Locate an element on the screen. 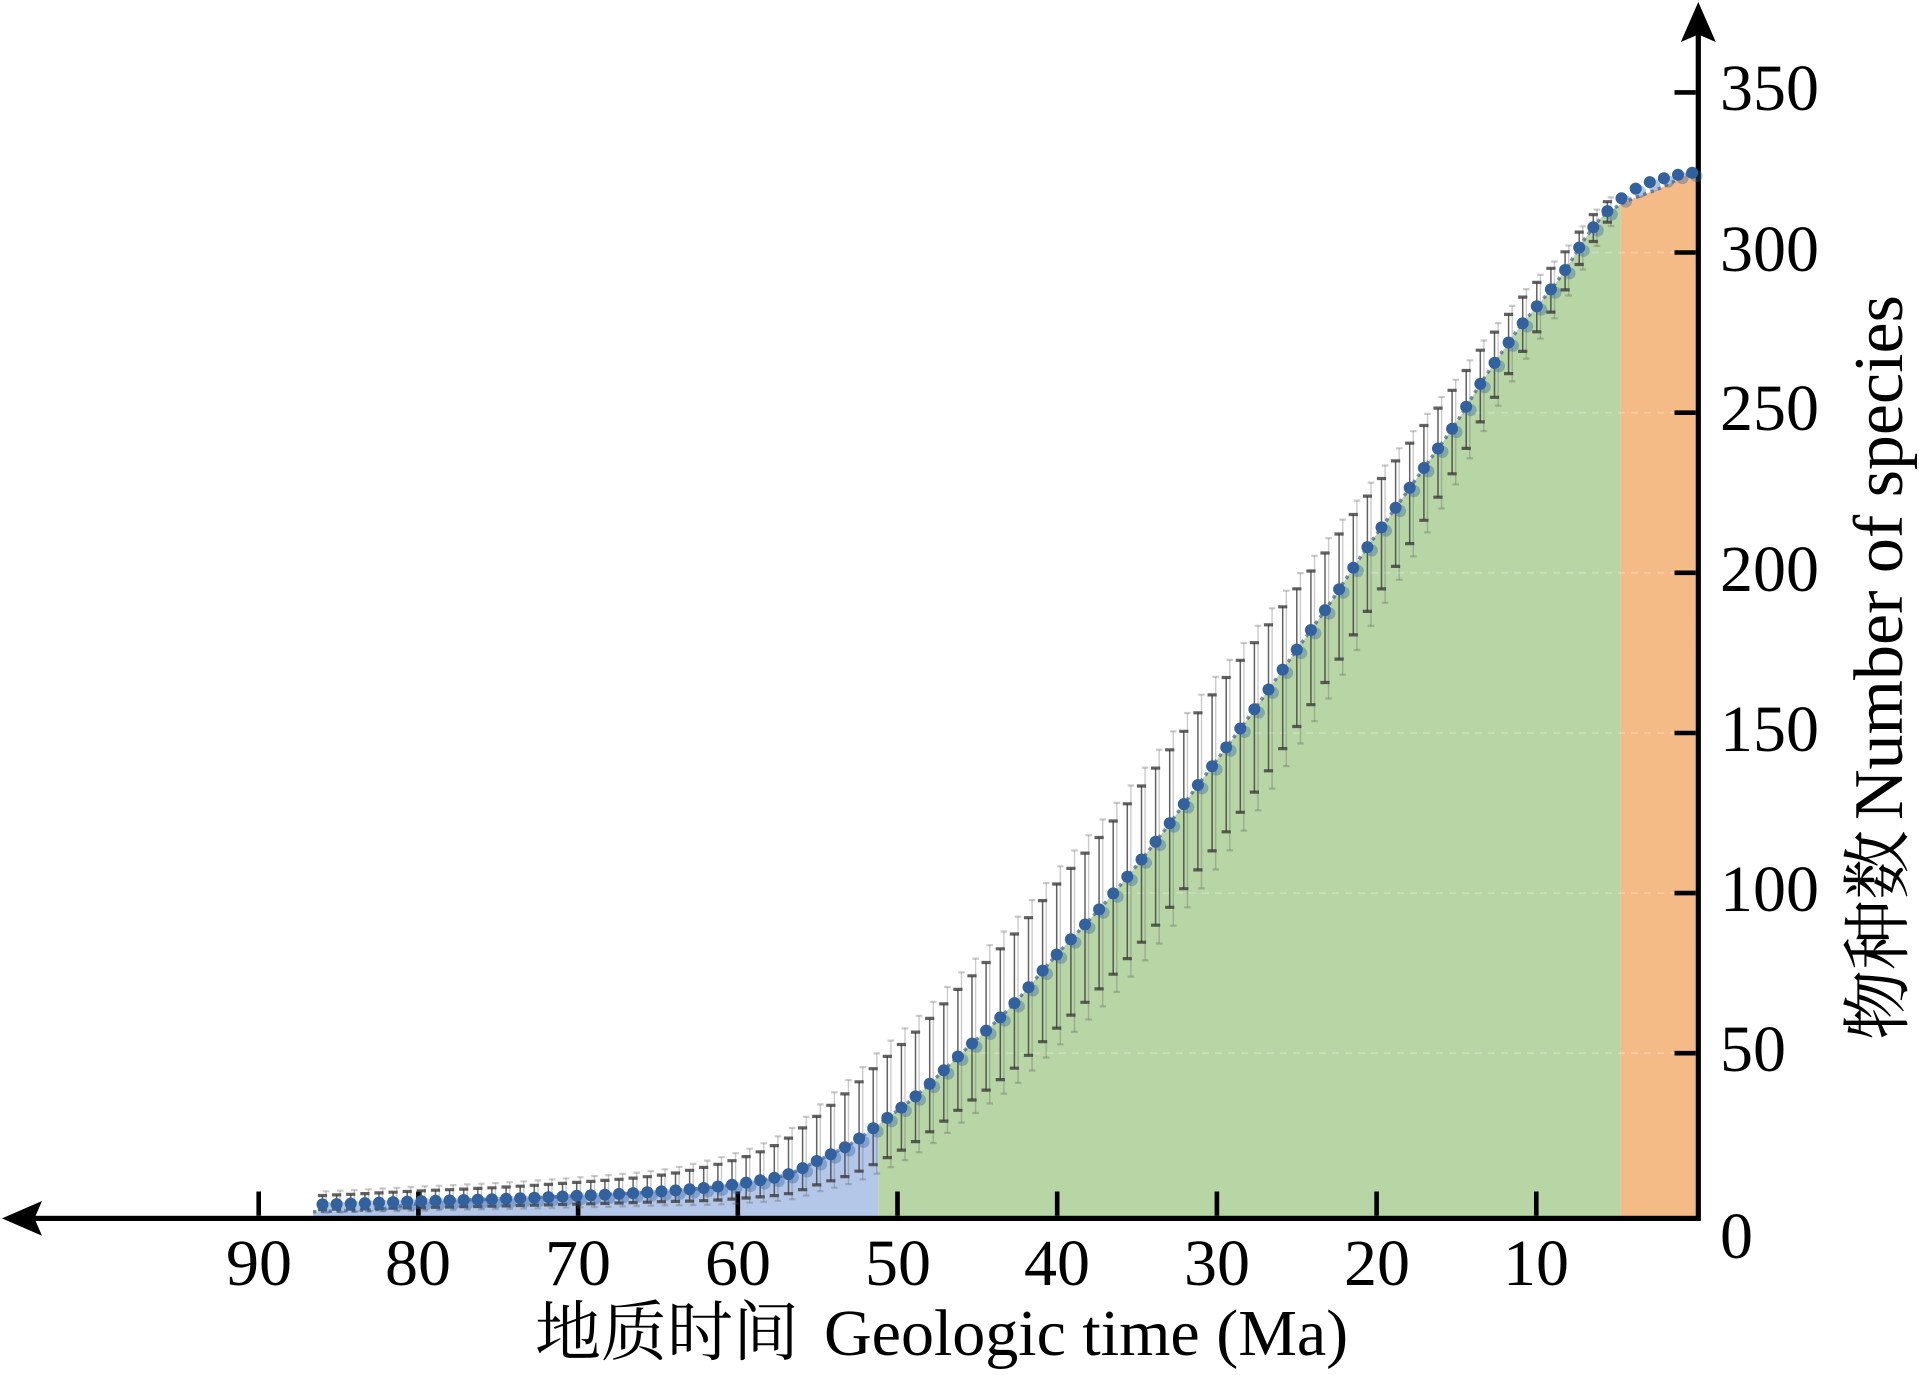 This screenshot has width=1919, height=1375. svg-text: 200 is located at coordinates (1769, 569).